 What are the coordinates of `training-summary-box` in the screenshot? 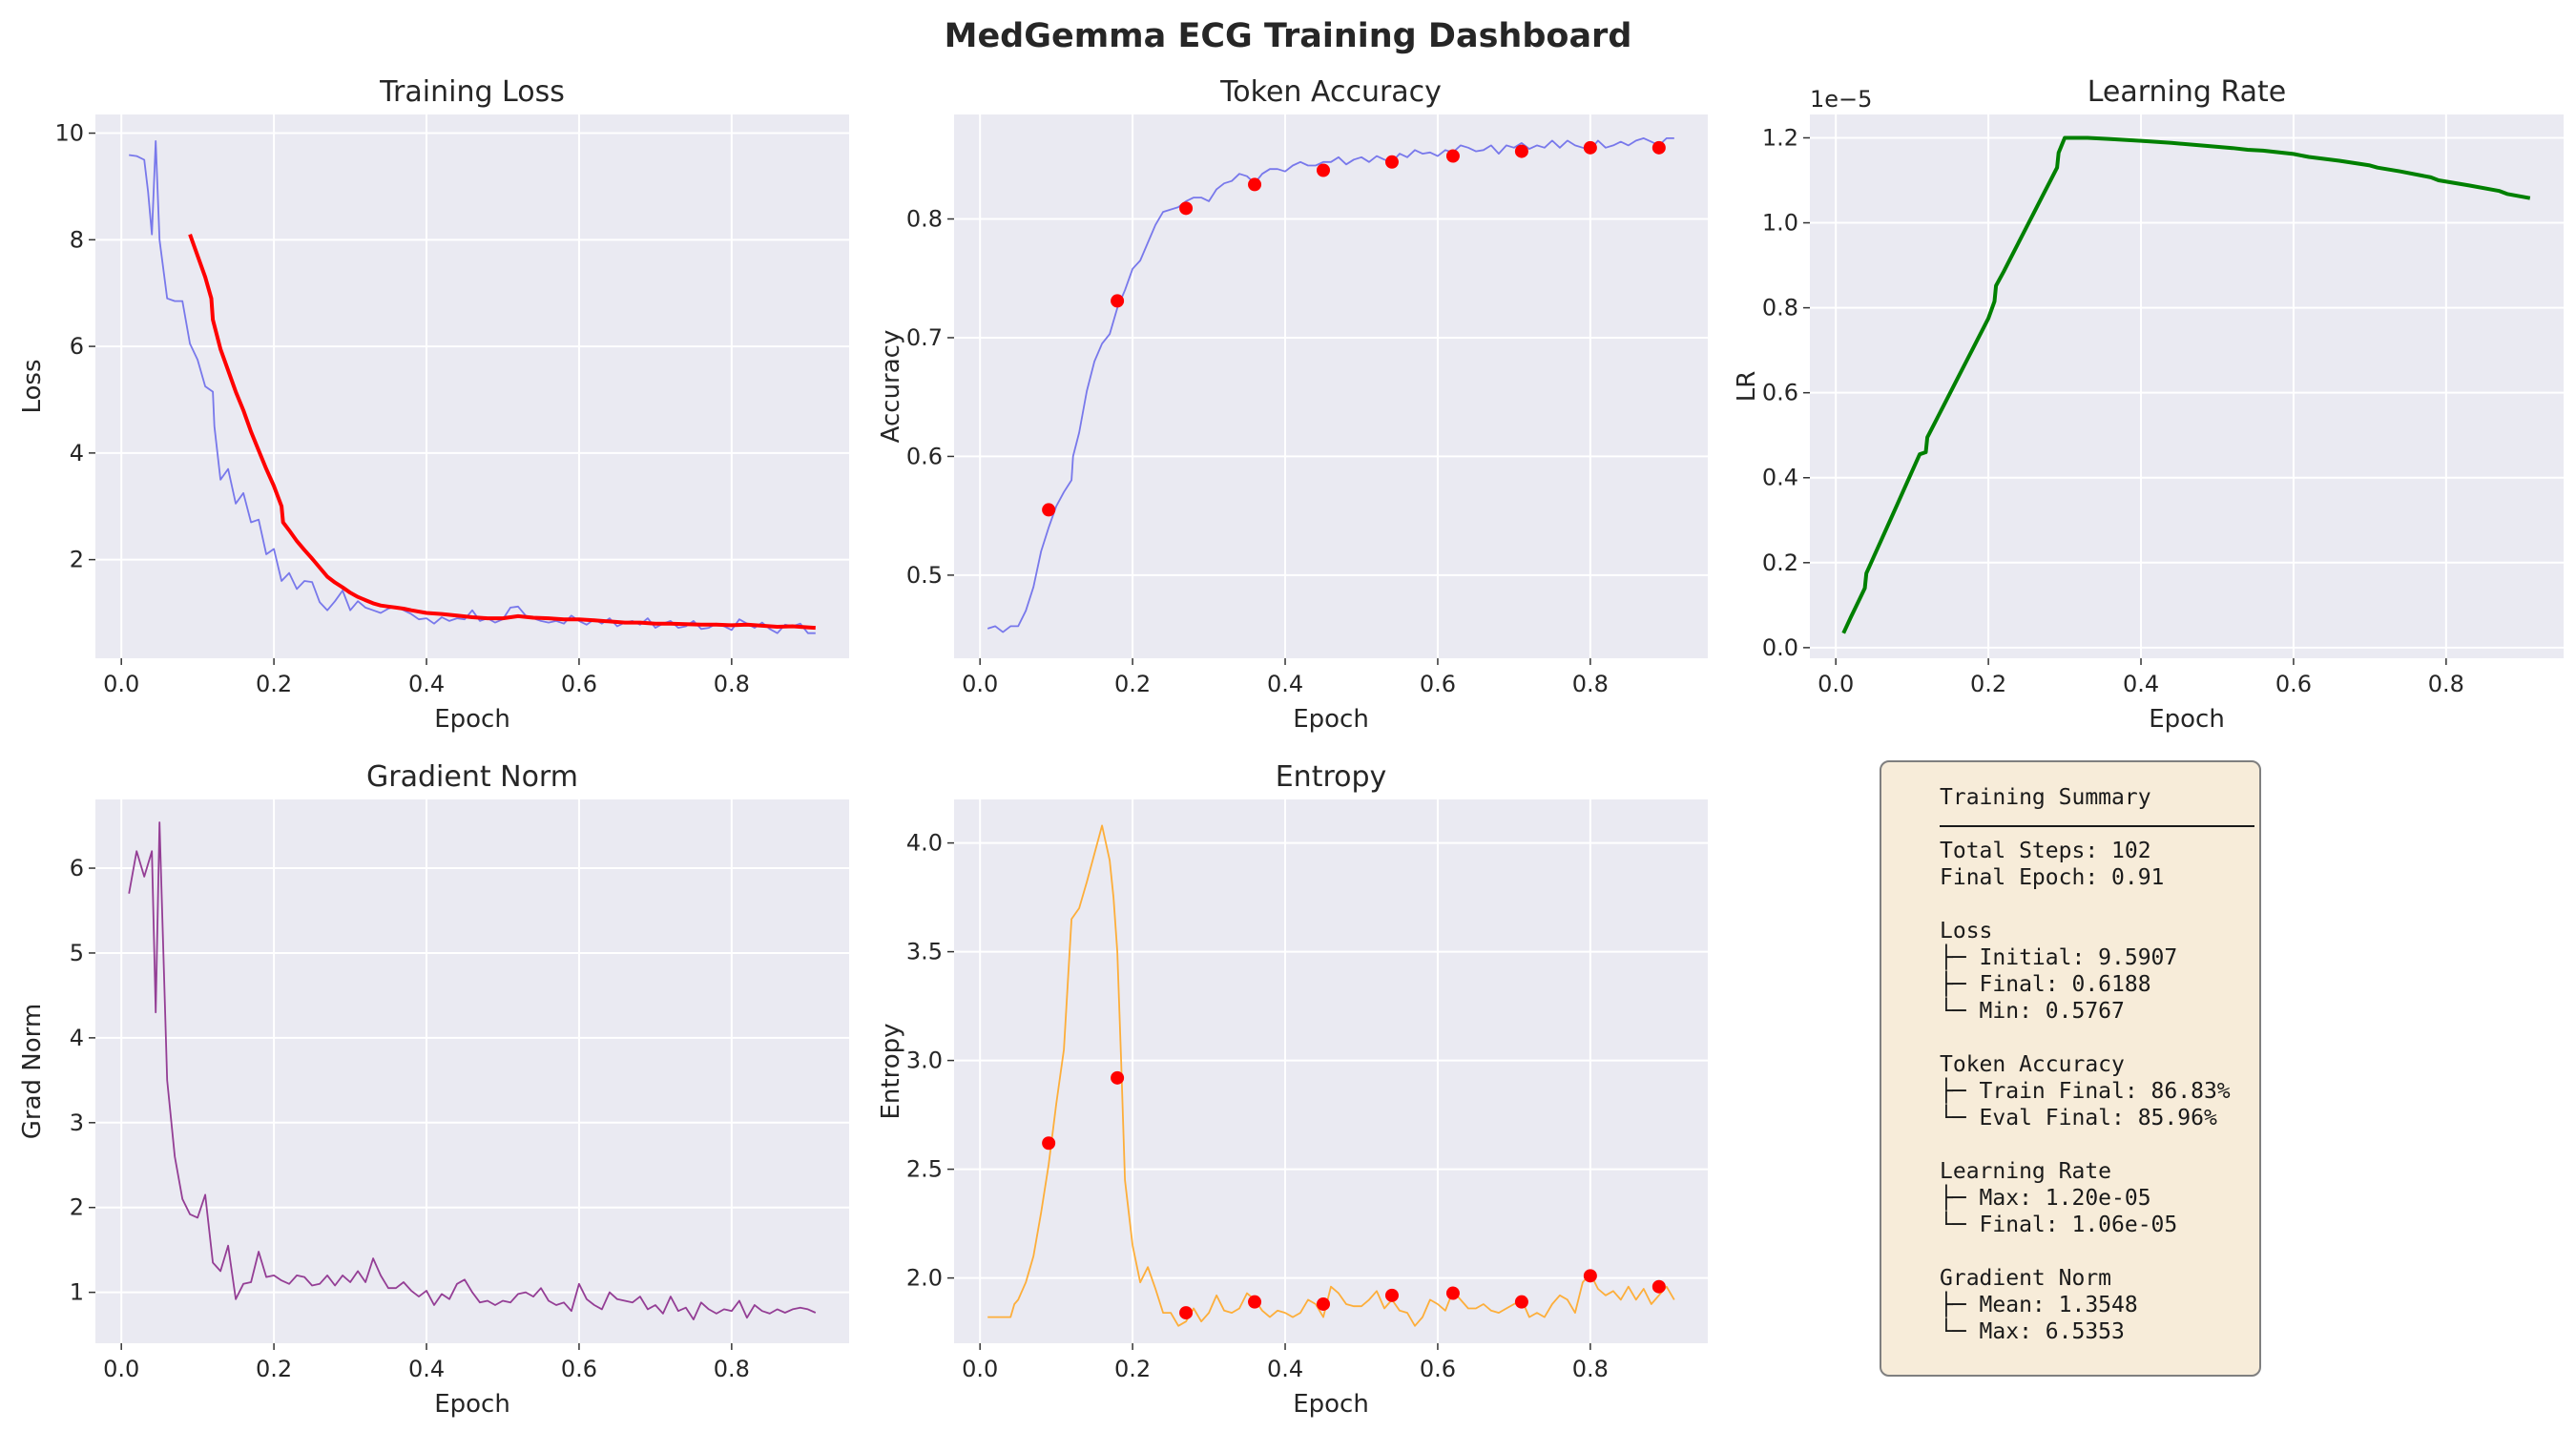 It's located at (2070, 1068).